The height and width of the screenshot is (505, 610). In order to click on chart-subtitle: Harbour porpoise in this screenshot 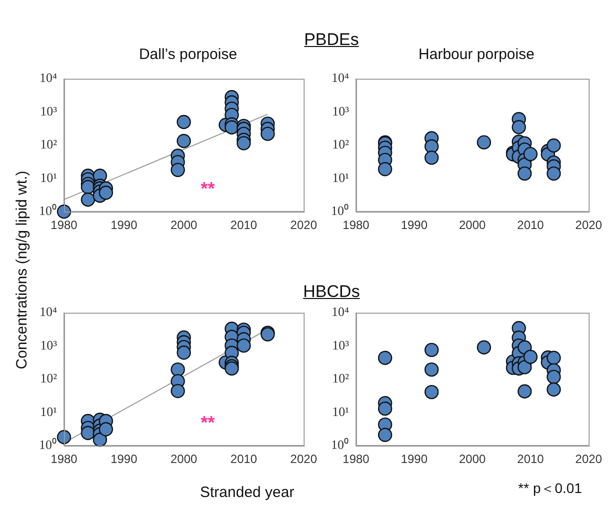, I will do `click(476, 54)`.